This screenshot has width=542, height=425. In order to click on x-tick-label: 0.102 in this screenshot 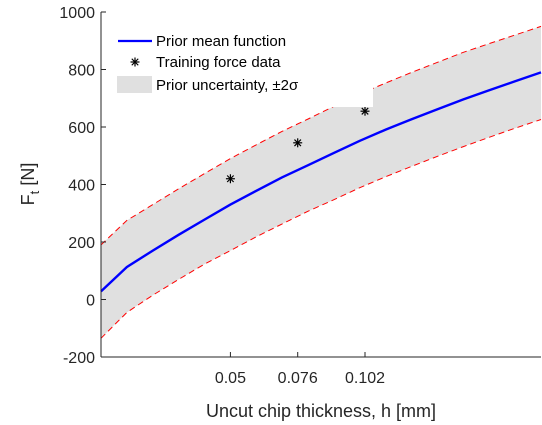, I will do `click(365, 378)`.